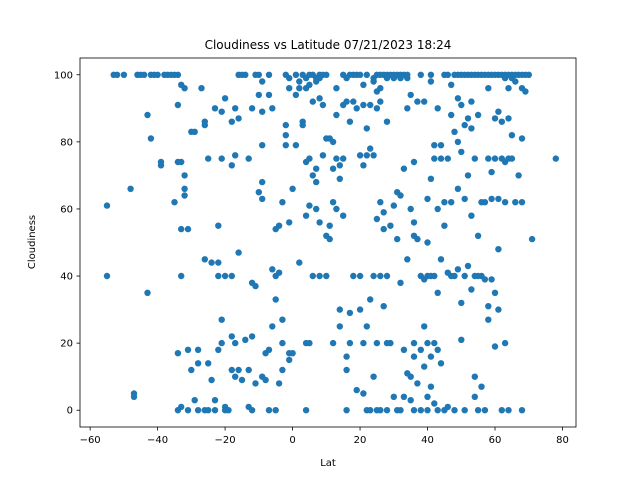 This screenshot has height=480, width=640. Describe the element at coordinates (63, 75) in the screenshot. I see `y-tick-label: 100` at that location.